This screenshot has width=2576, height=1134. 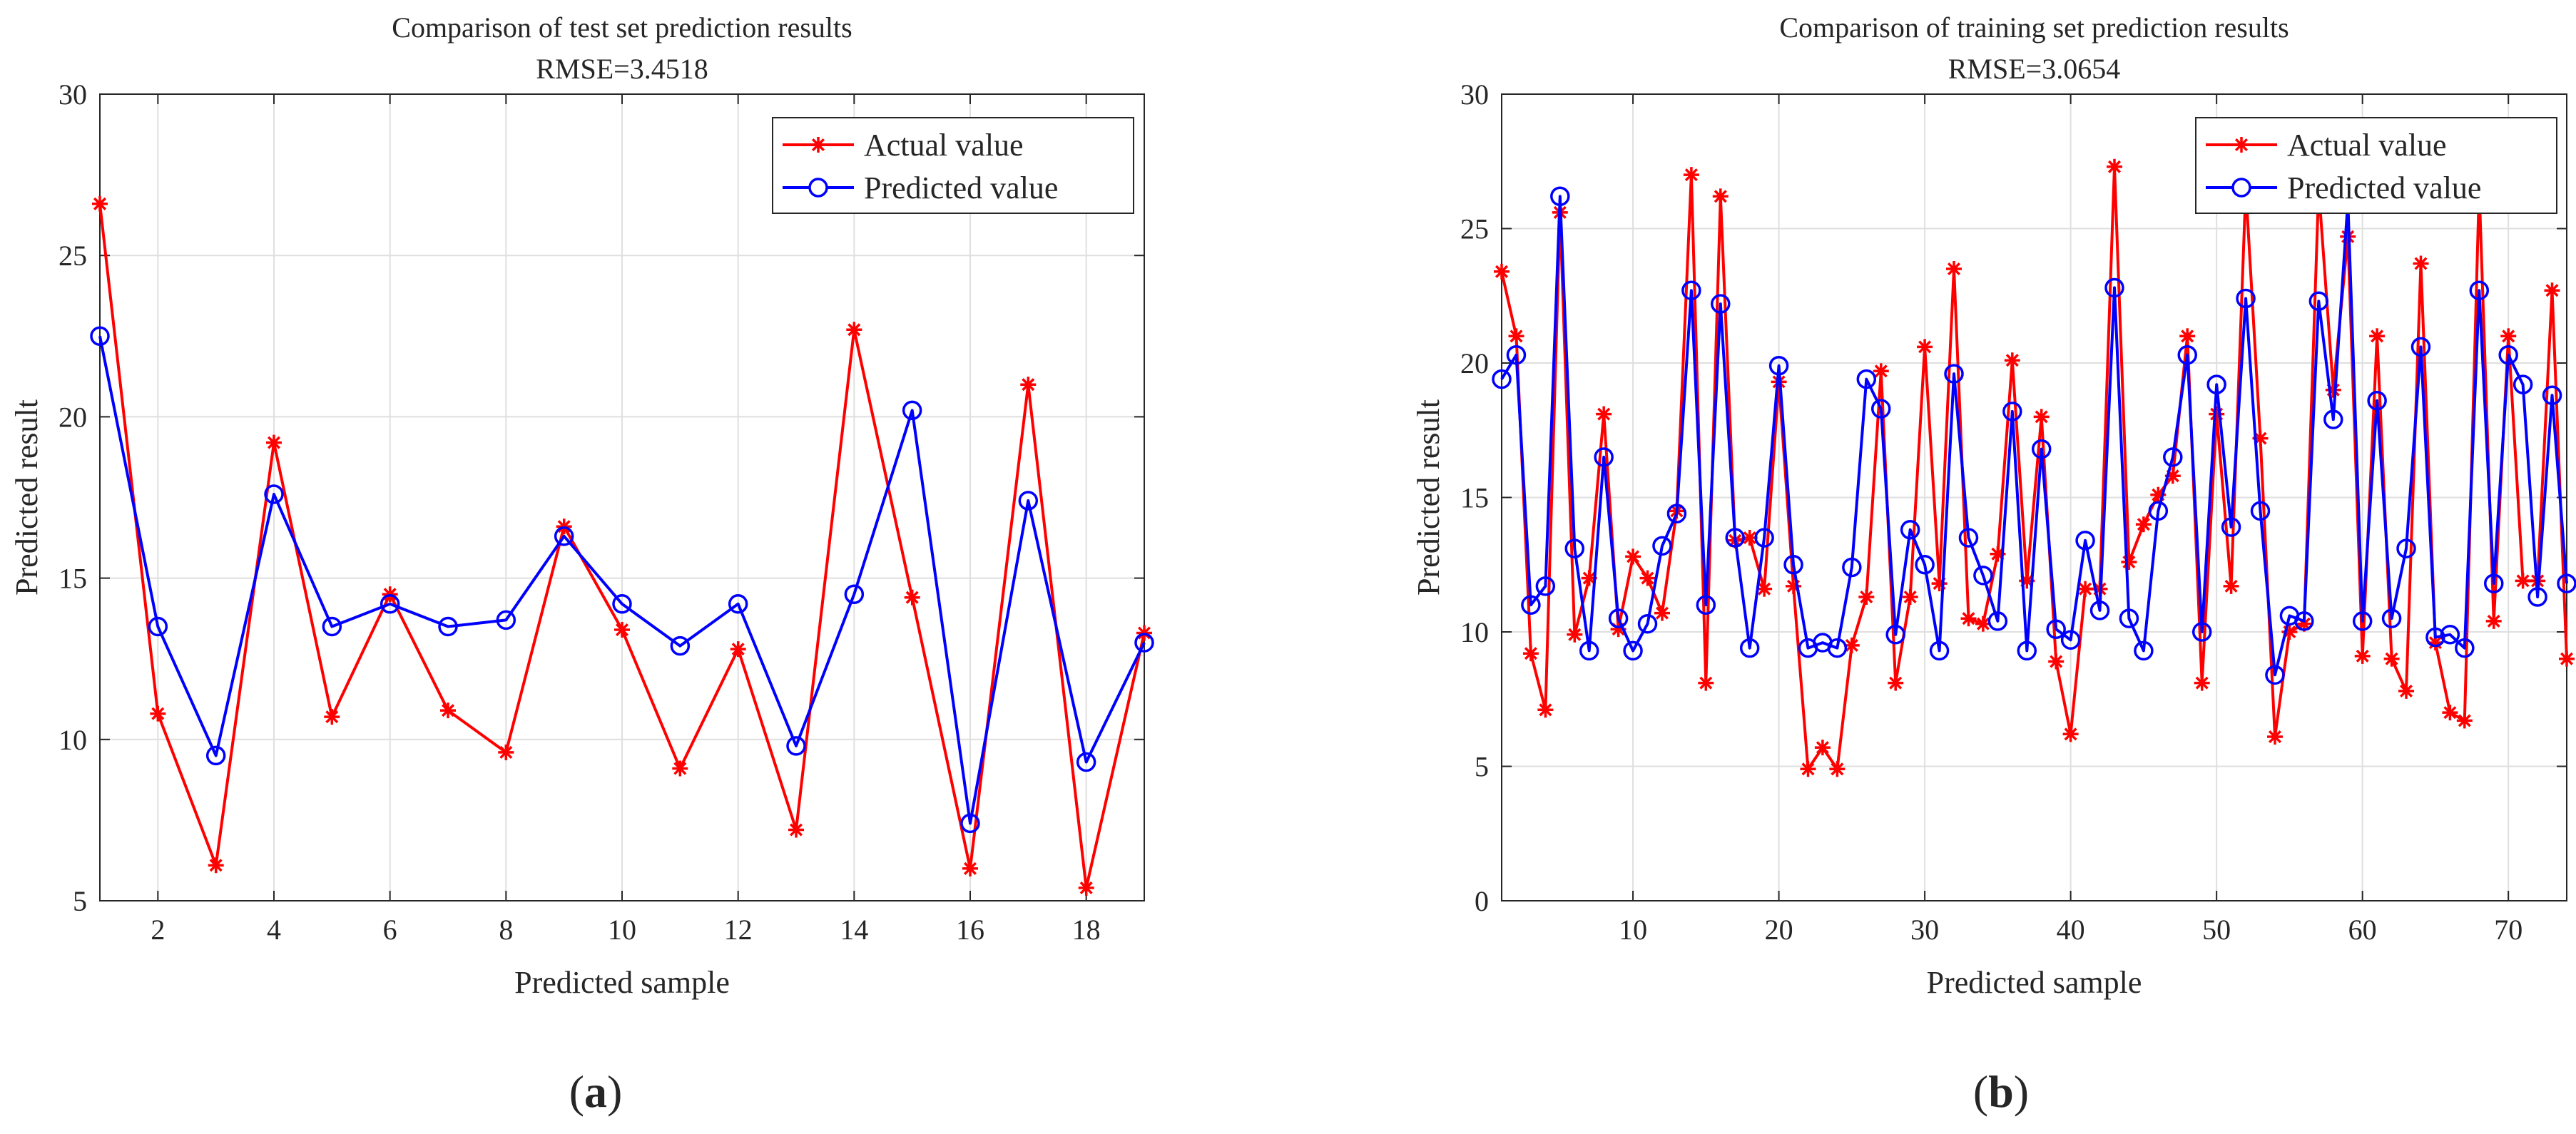 I want to click on legend-label: Predicted value, so click(x=2384, y=187).